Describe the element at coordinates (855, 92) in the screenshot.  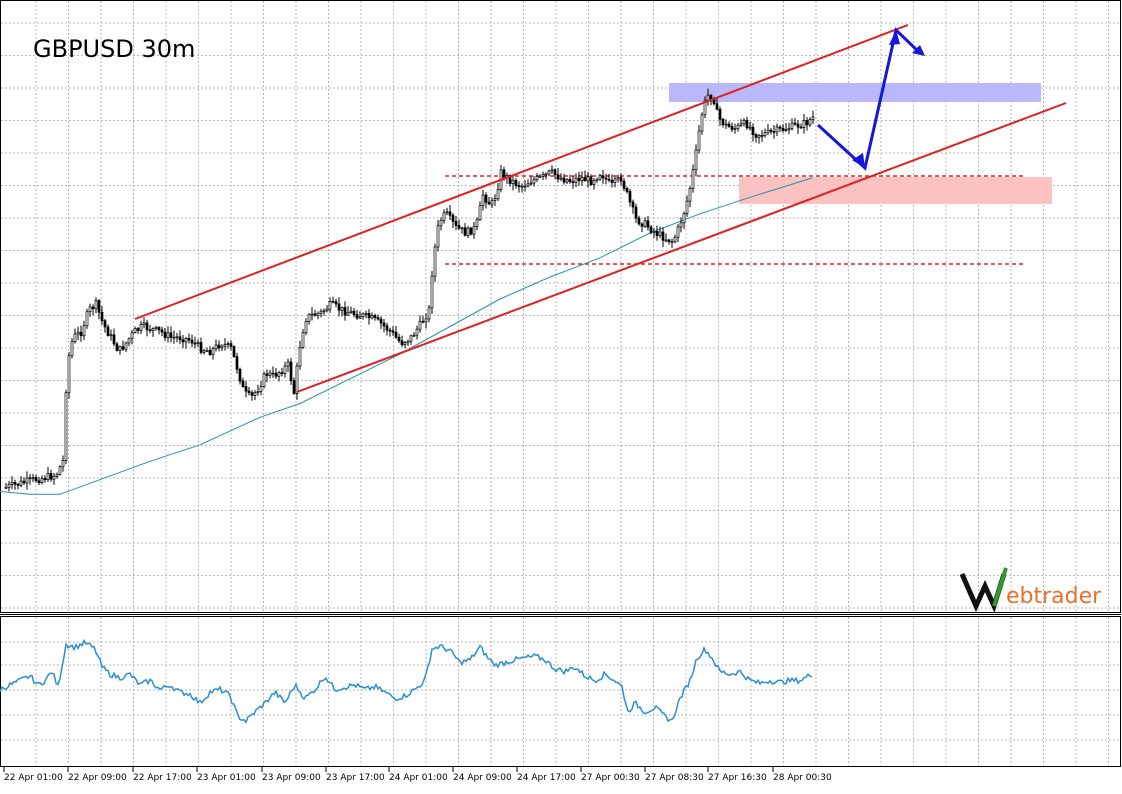
I see `resistance-zone` at that location.